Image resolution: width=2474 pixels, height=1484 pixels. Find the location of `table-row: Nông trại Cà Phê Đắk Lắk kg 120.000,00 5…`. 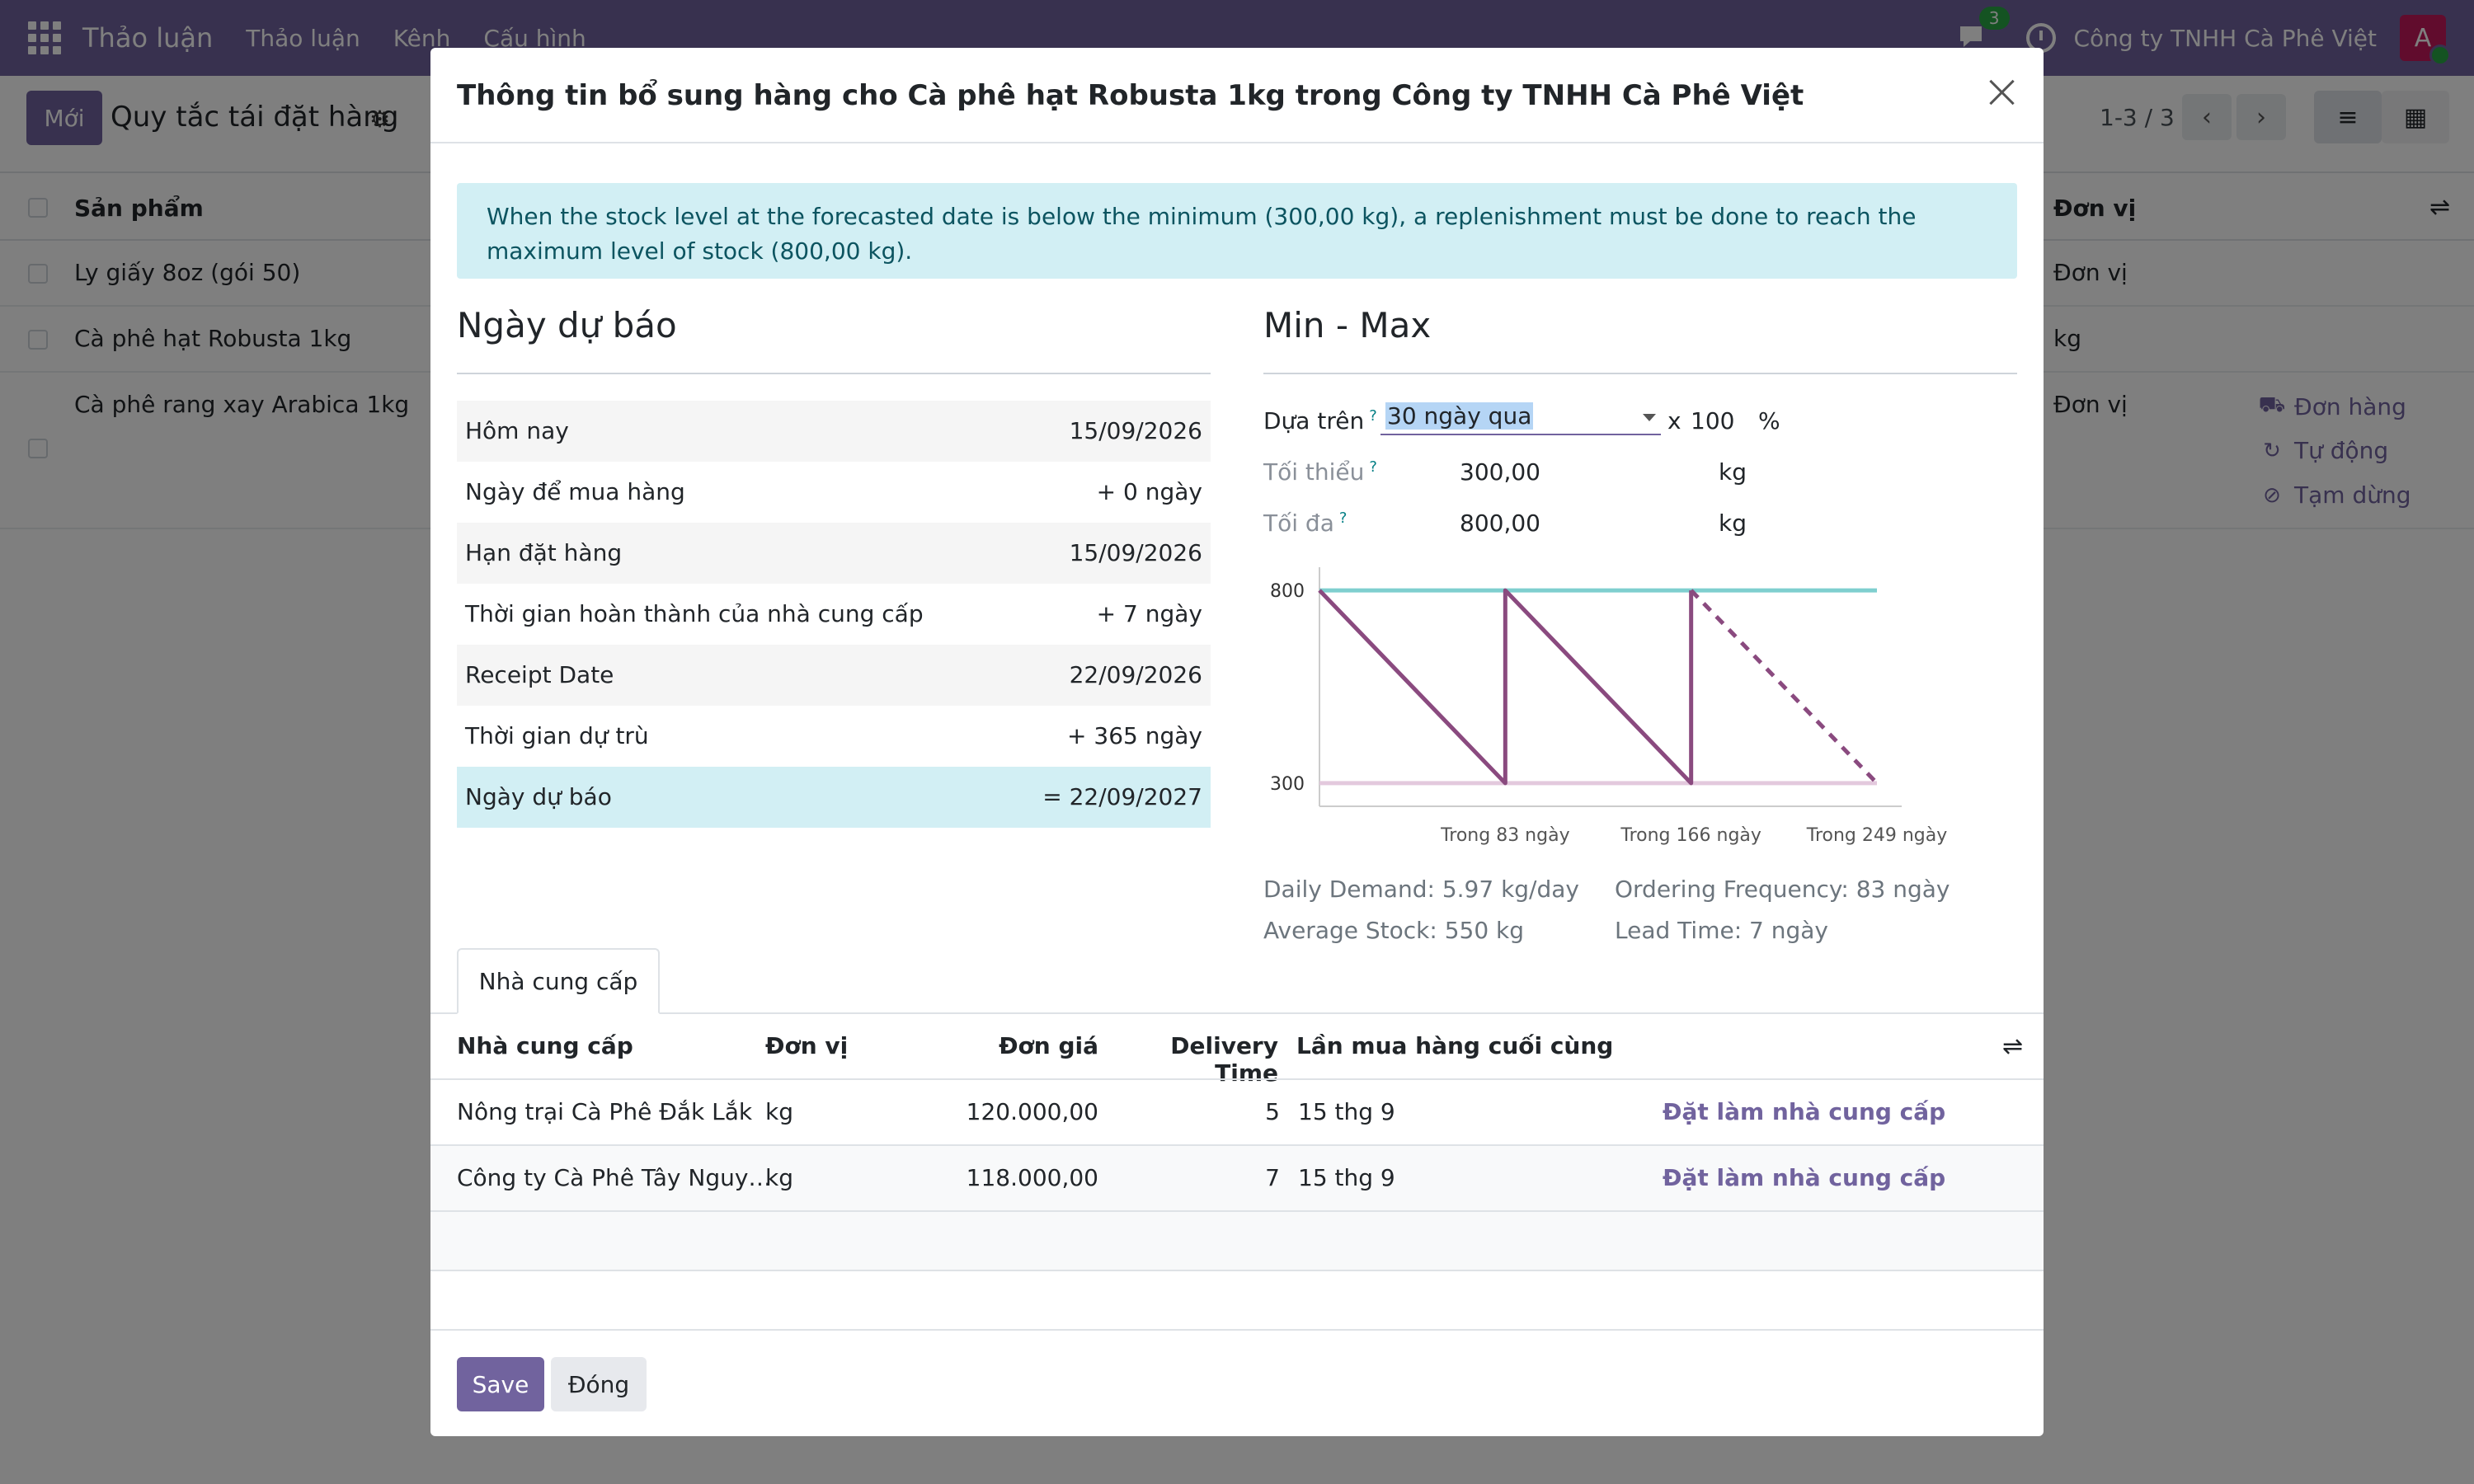

table-row: Nông trại Cà Phê Đắk Lắk kg 120.000,00 5… is located at coordinates (1237, 1111).